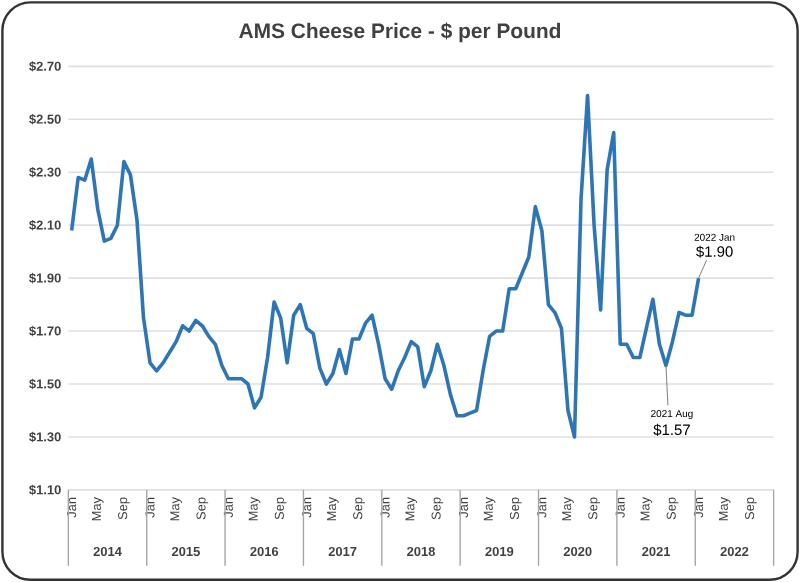 The height and width of the screenshot is (582, 800). Describe the element at coordinates (400, 32) in the screenshot. I see `chart-title: AMS Cheese Price - $ per Pound` at that location.